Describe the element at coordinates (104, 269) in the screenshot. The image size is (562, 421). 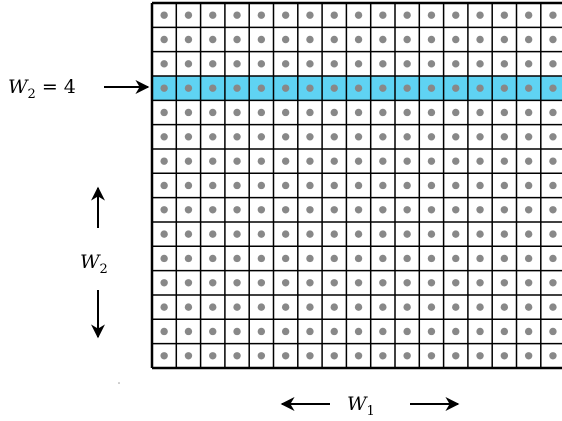
I see `vertical-axis-sub: 2` at that location.